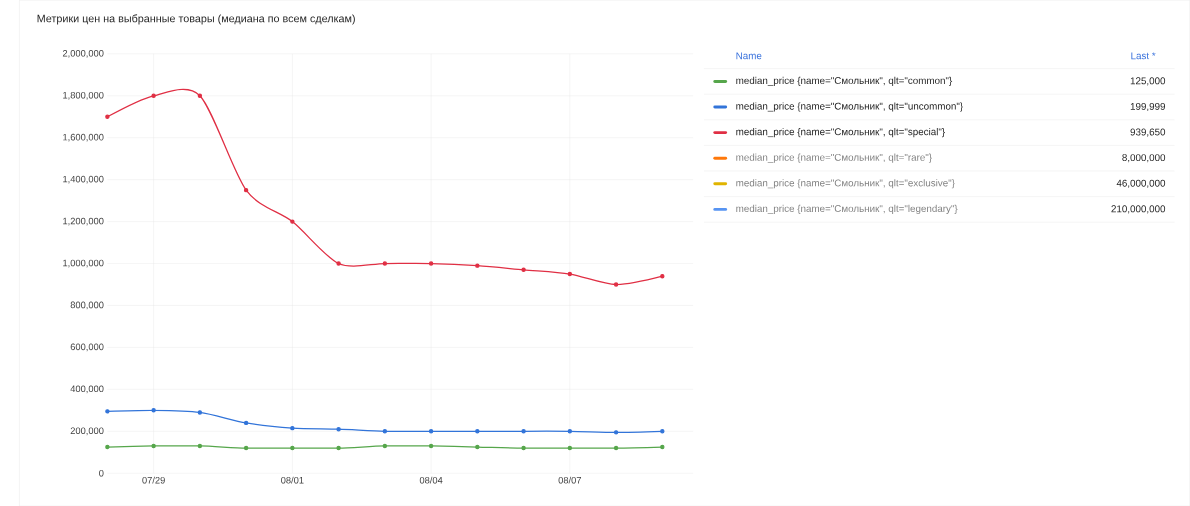  What do you see at coordinates (87, 389) in the screenshot?
I see `y-tick-label: 400,000` at bounding box center [87, 389].